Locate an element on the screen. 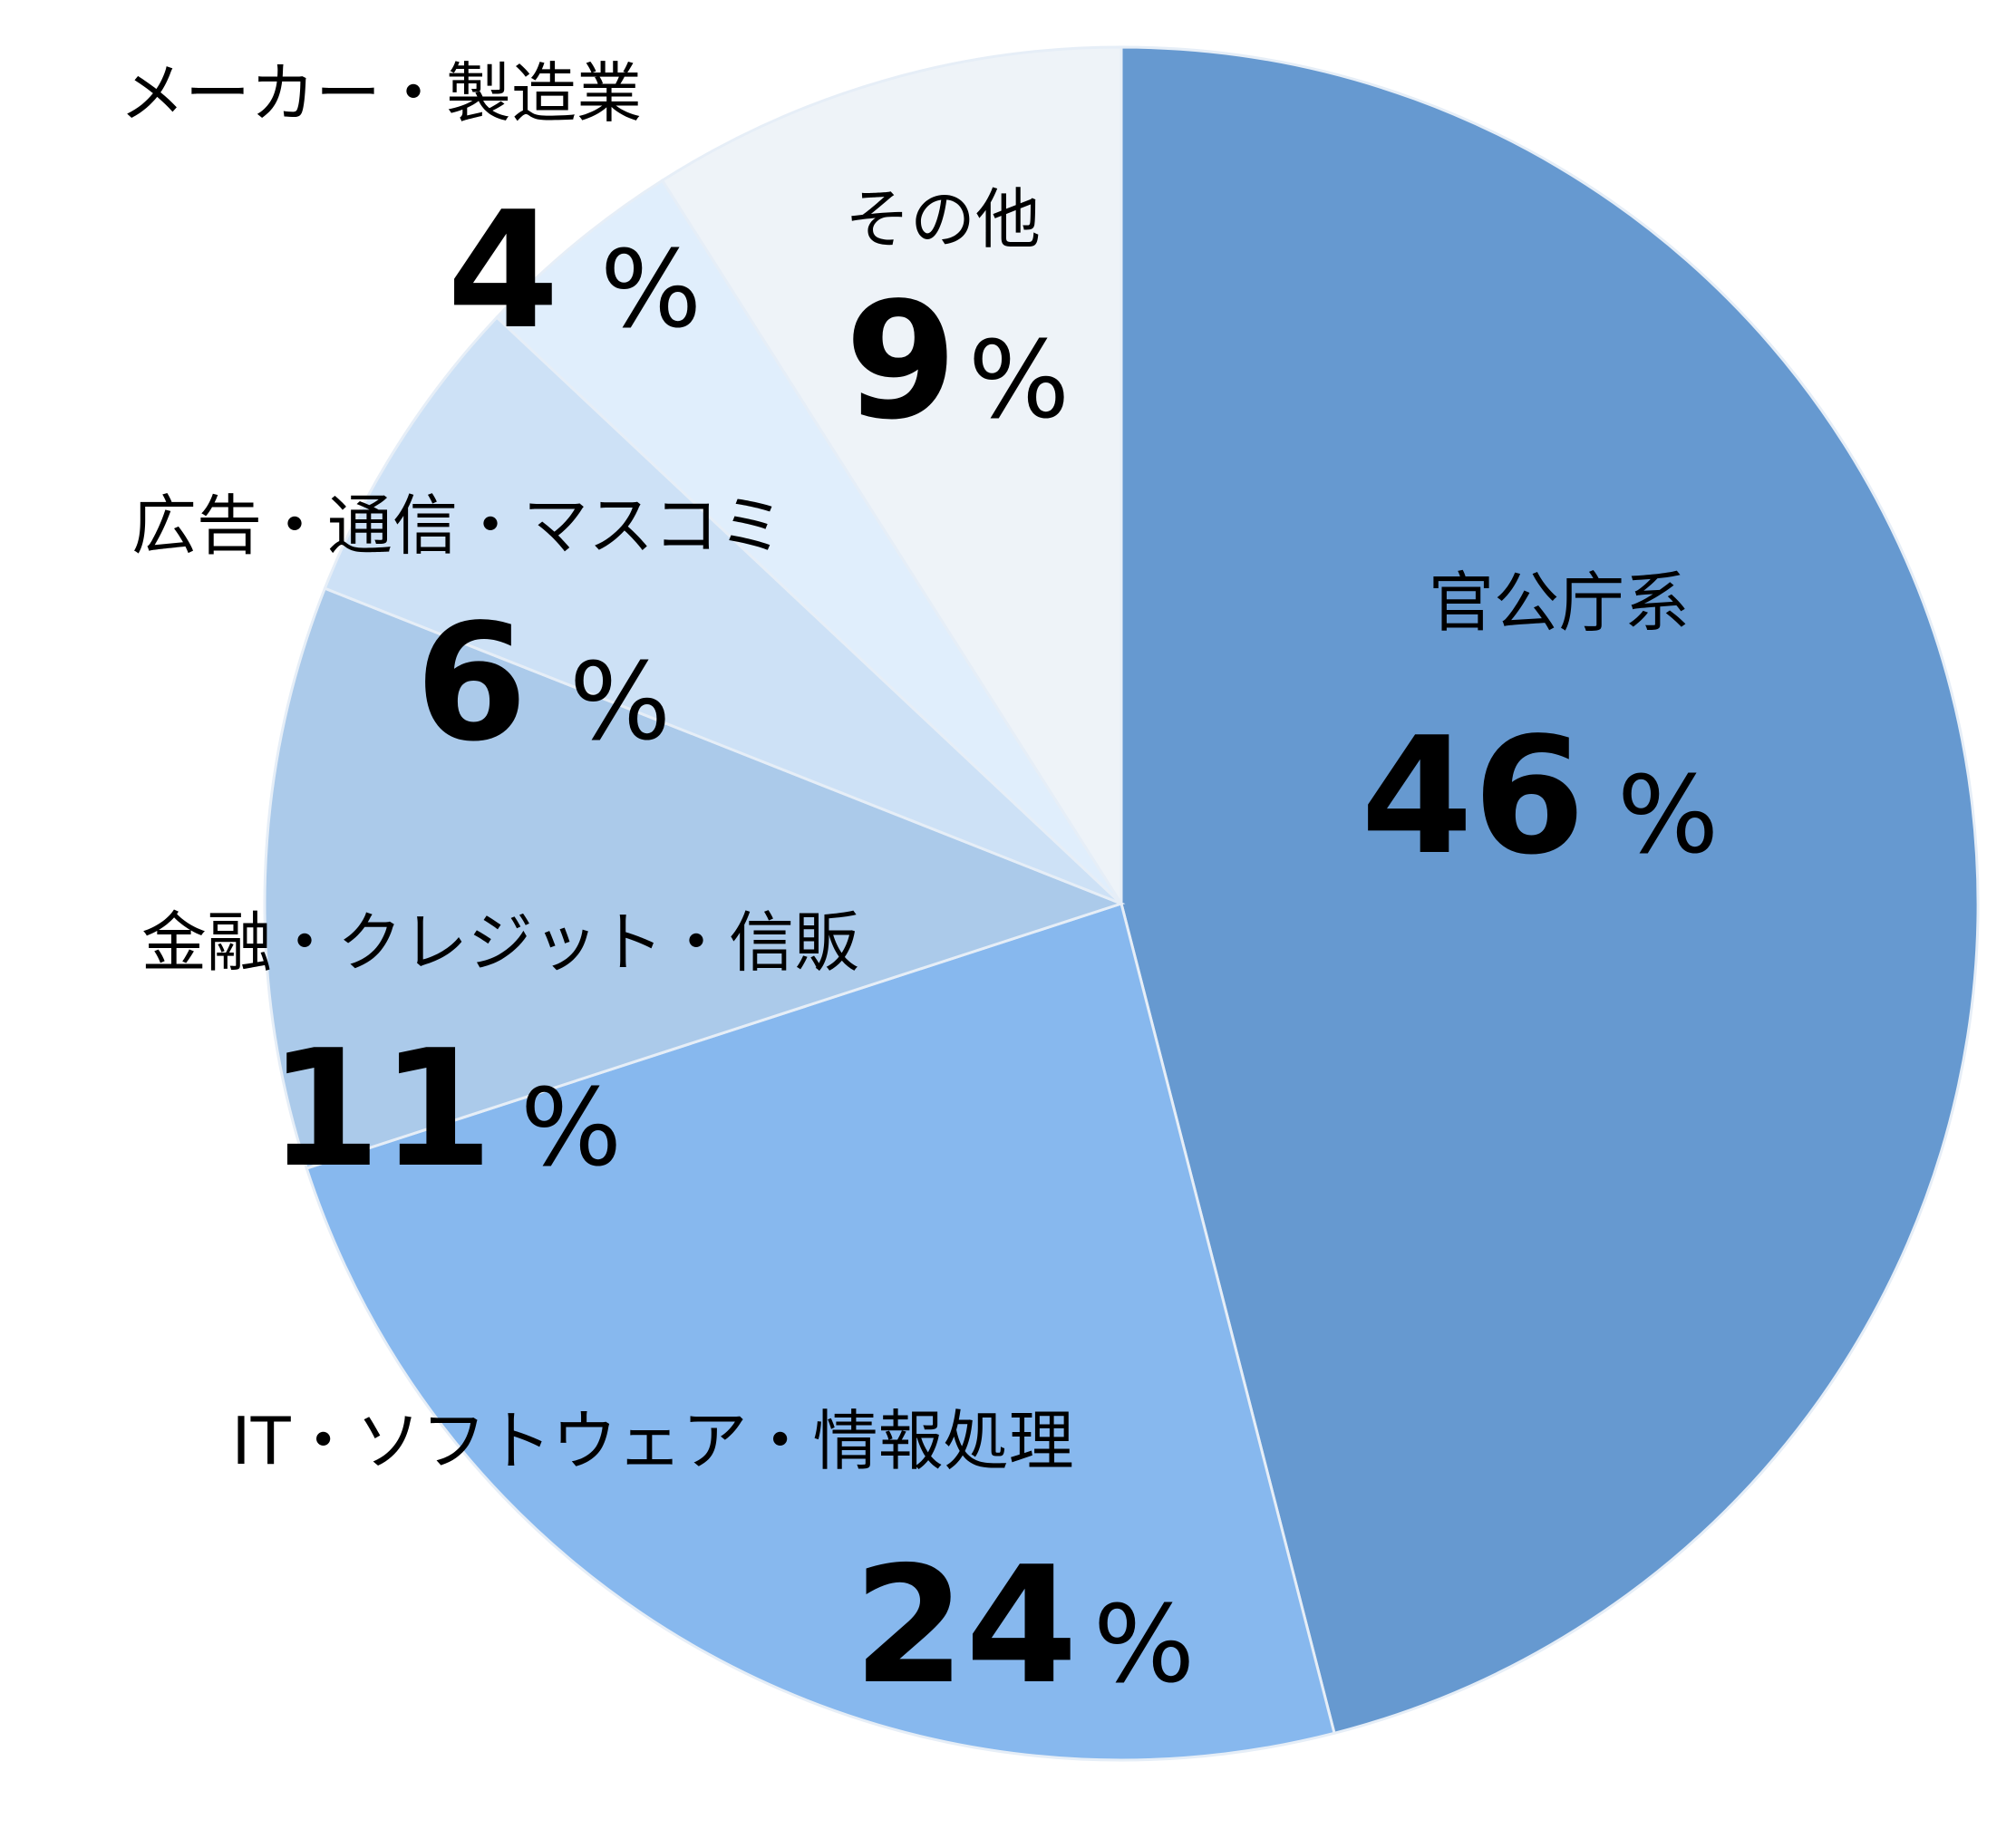 The width and height of the screenshot is (2016, 1829). slice-value: 46 is located at coordinates (1473, 796).